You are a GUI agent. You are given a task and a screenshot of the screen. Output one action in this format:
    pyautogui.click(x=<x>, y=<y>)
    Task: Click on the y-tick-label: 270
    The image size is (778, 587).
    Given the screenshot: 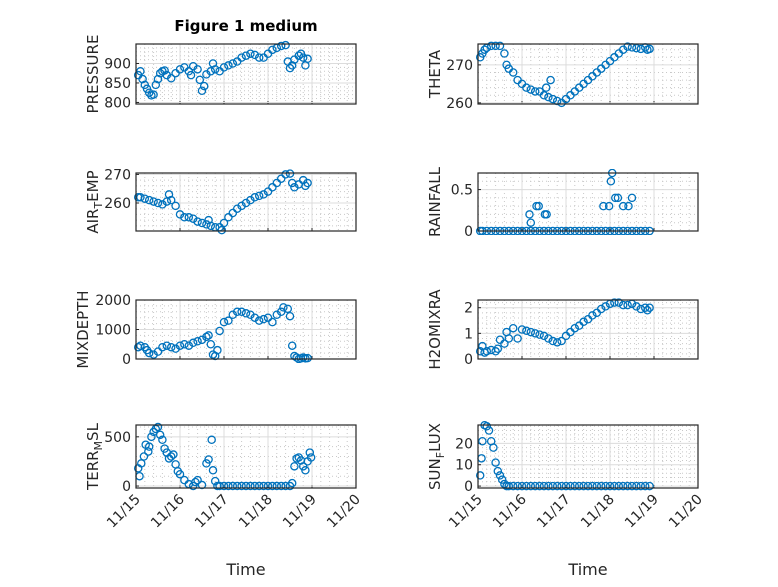 What is the action you would take?
    pyautogui.click(x=459, y=66)
    